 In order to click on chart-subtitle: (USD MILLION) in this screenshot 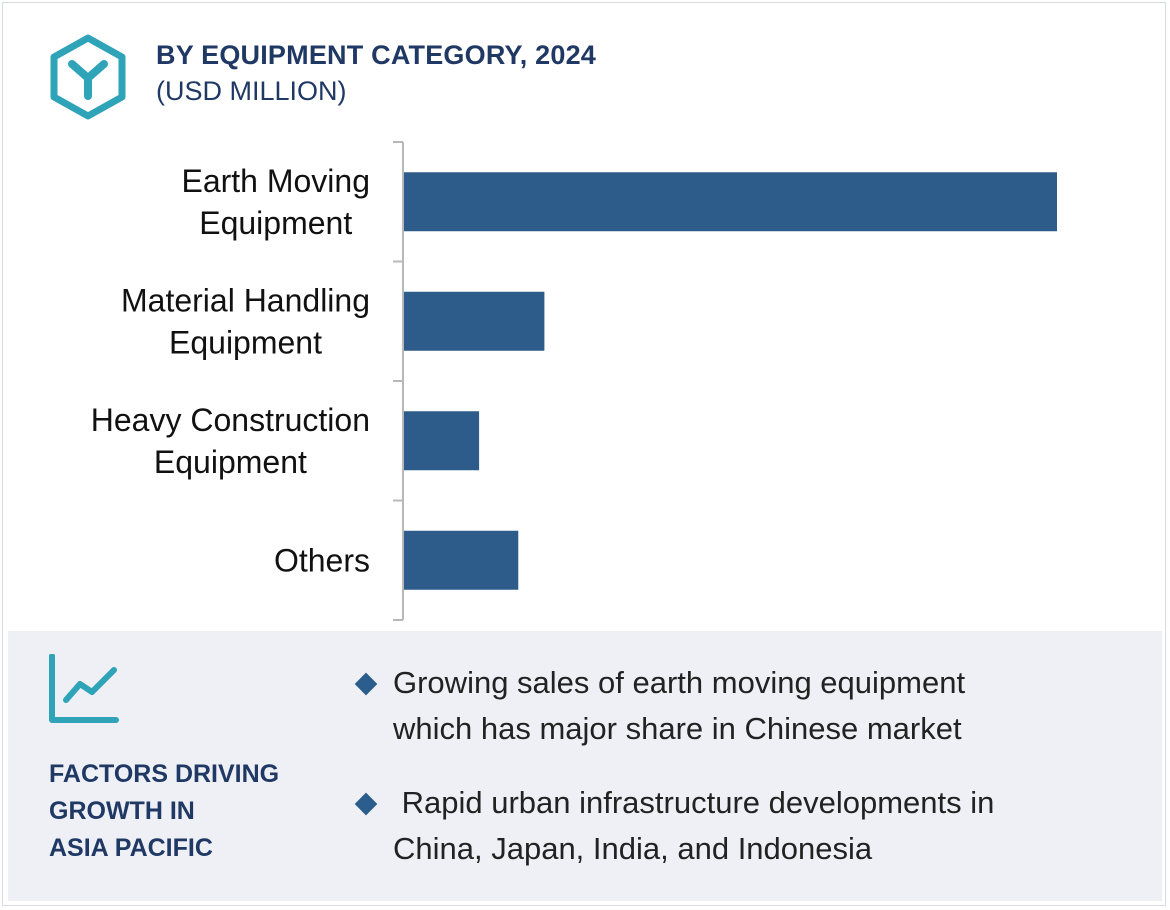, I will do `click(251, 91)`.